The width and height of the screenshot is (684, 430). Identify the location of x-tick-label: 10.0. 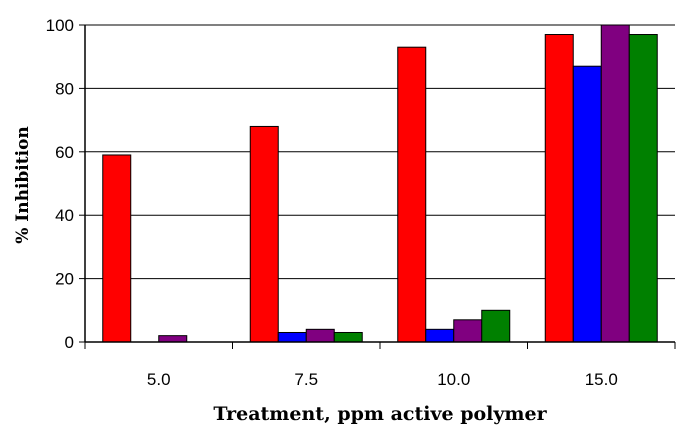
(453, 379).